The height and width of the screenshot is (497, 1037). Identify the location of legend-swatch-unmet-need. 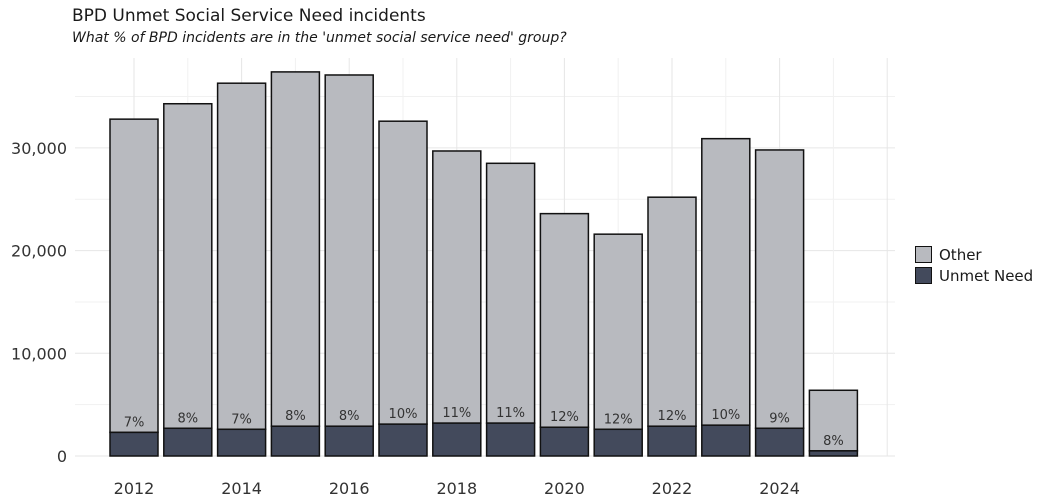
(923, 275).